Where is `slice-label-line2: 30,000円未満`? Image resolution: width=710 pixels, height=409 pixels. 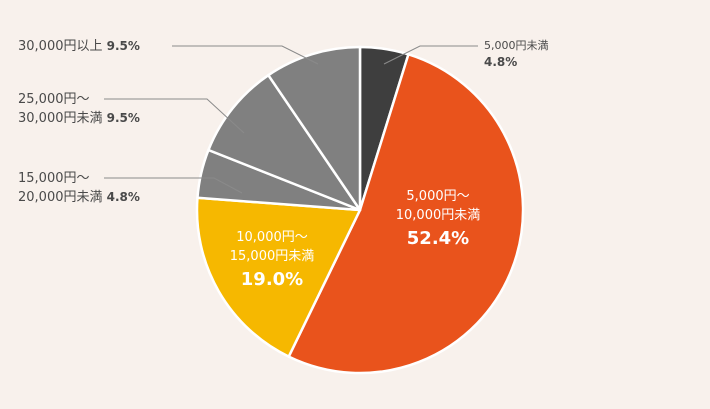
slice-label-line2: 30,000円未満 is located at coordinates (60, 118).